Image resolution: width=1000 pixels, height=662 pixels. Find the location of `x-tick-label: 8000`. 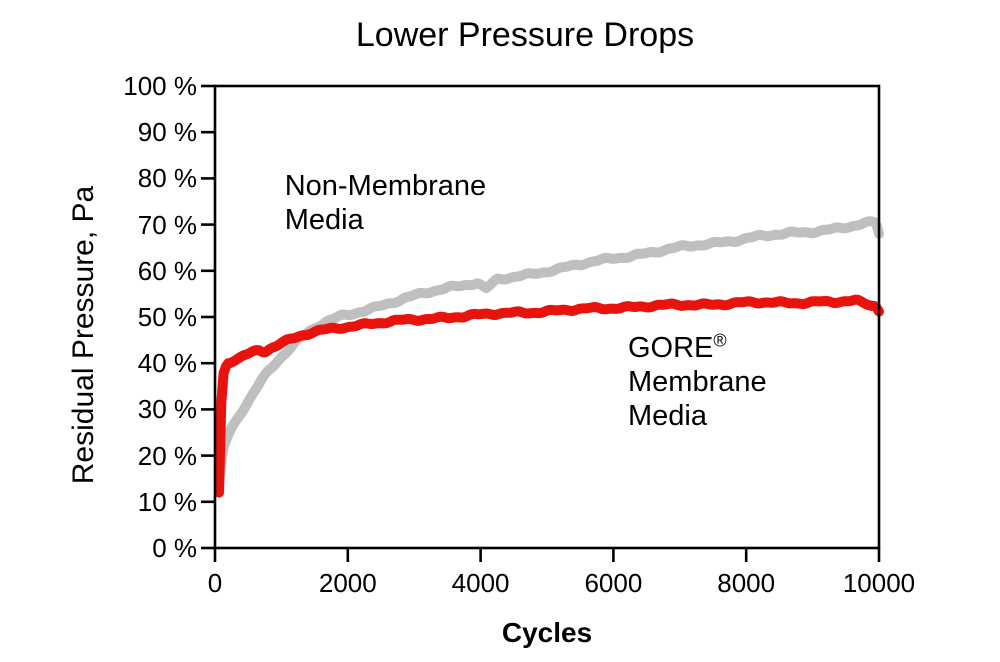

x-tick-label: 8000 is located at coordinates (746, 583).